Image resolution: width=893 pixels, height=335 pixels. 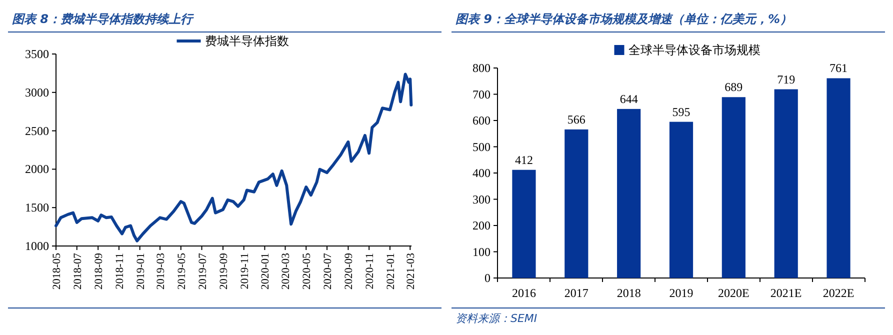 I want to click on x-tick-label: 2019, so click(x=681, y=293).